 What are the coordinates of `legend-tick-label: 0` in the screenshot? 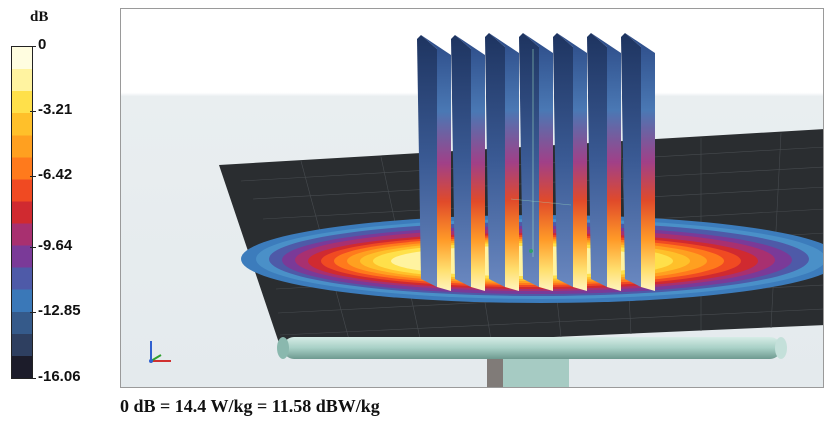 It's located at (42, 44).